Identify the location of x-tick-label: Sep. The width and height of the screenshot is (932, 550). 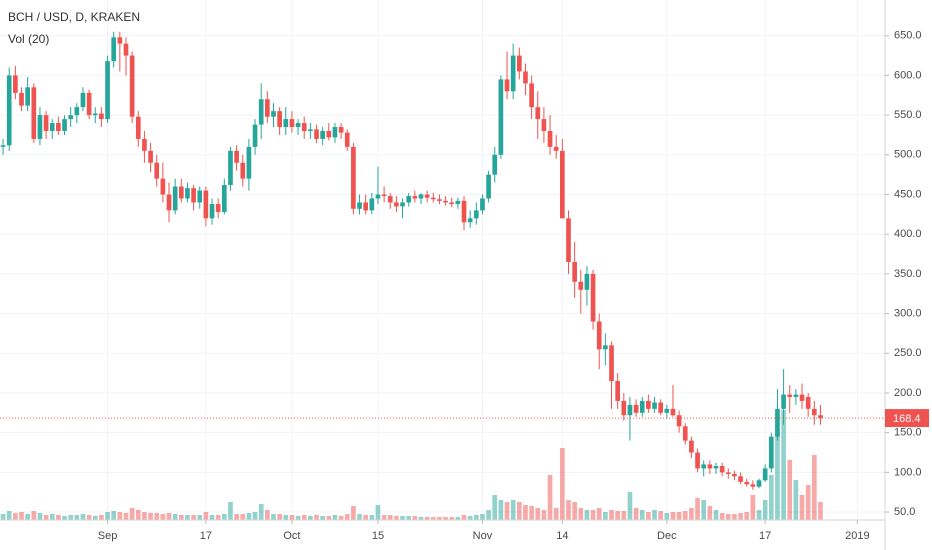
(108, 536).